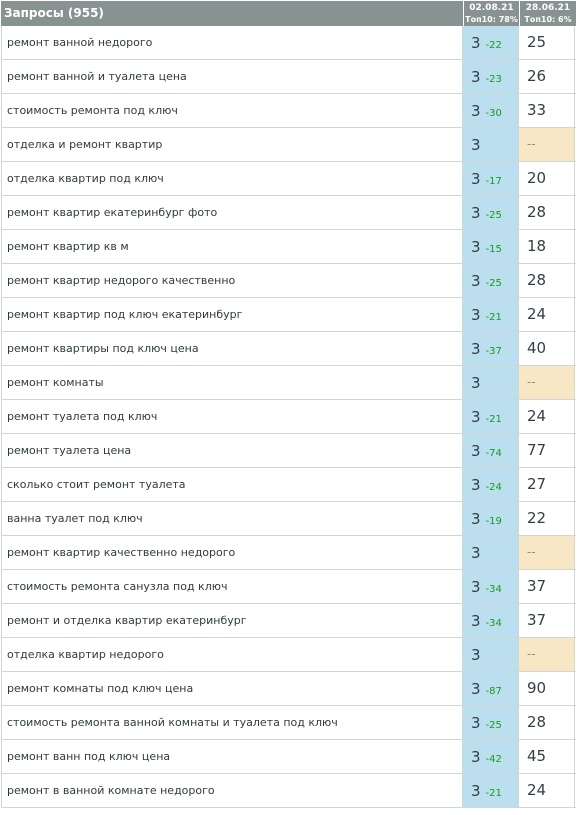 This screenshot has height=815, width=579. Describe the element at coordinates (232, 552) in the screenshot. I see `query-cell: ремонт квартир качественно недорого` at that location.